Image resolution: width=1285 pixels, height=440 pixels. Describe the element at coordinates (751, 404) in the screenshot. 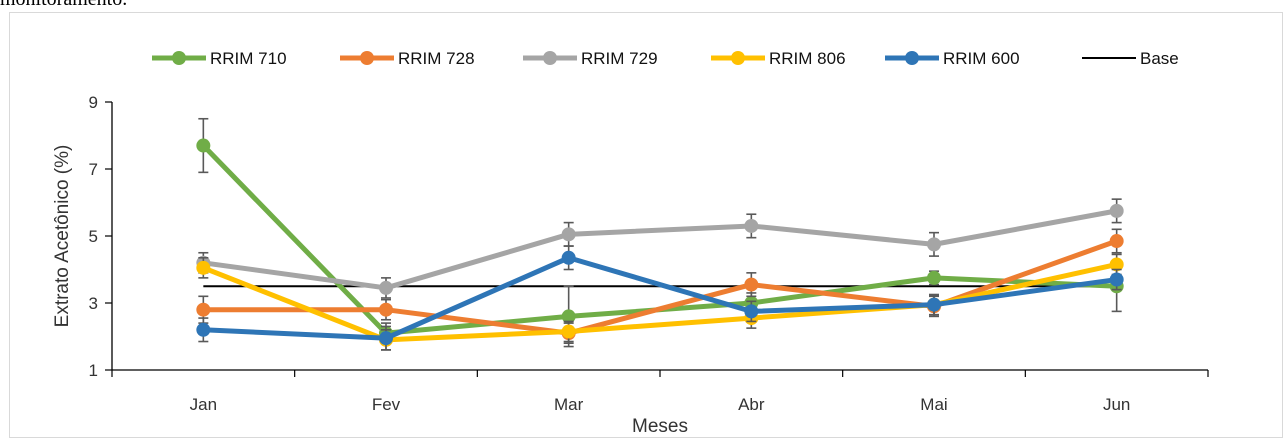

I see `x-tick-label: Abr` at that location.